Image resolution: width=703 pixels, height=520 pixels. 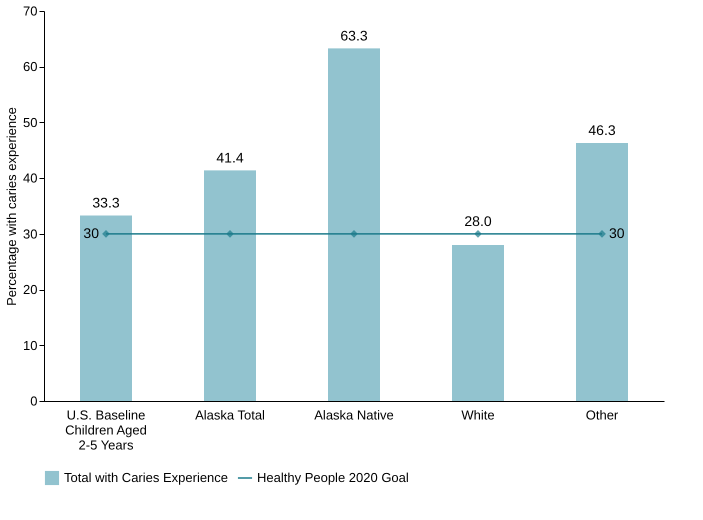 What do you see at coordinates (12, 206) in the screenshot?
I see `y-axis-title: Percentage with caries experience` at bounding box center [12, 206].